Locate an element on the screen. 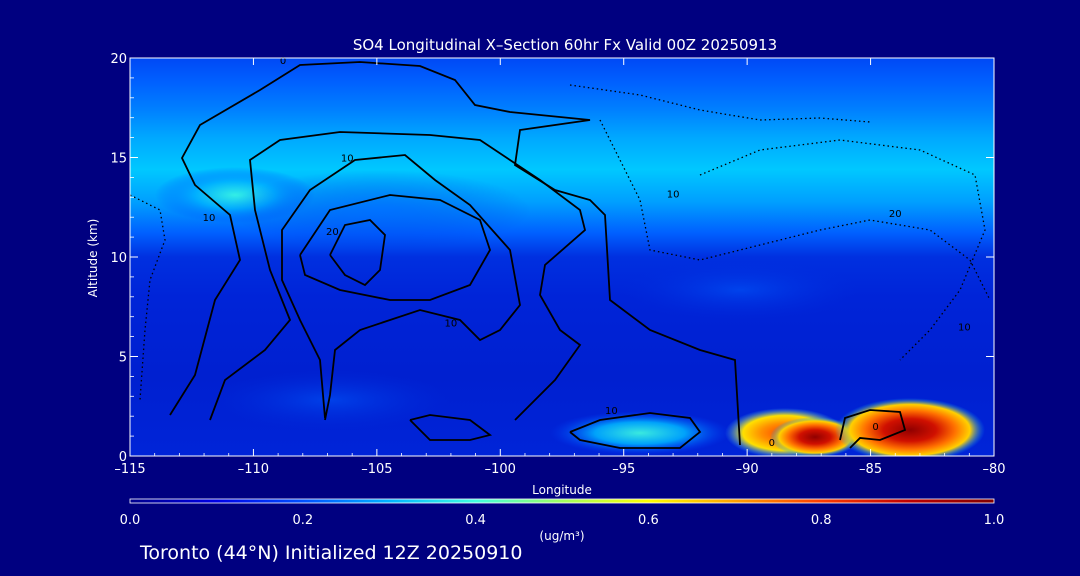 The height and width of the screenshot is (576, 1080). colorbar-frame is located at coordinates (562, 501).